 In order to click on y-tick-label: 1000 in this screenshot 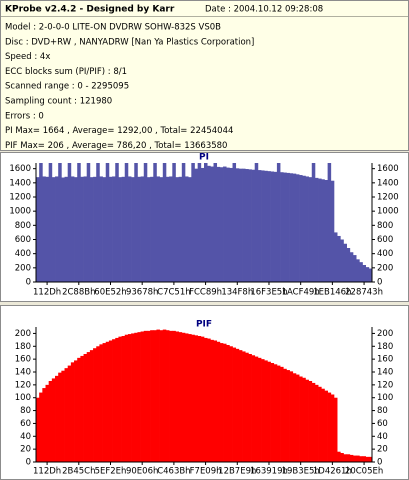, I will do `click(20, 212)`.